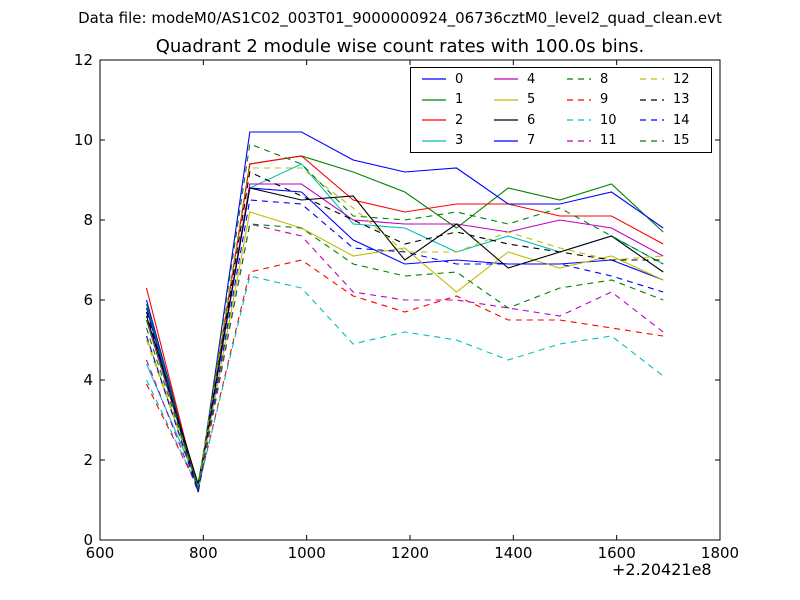 This screenshot has width=800, height=600. What do you see at coordinates (681, 120) in the screenshot?
I see `legend-label: 14` at bounding box center [681, 120].